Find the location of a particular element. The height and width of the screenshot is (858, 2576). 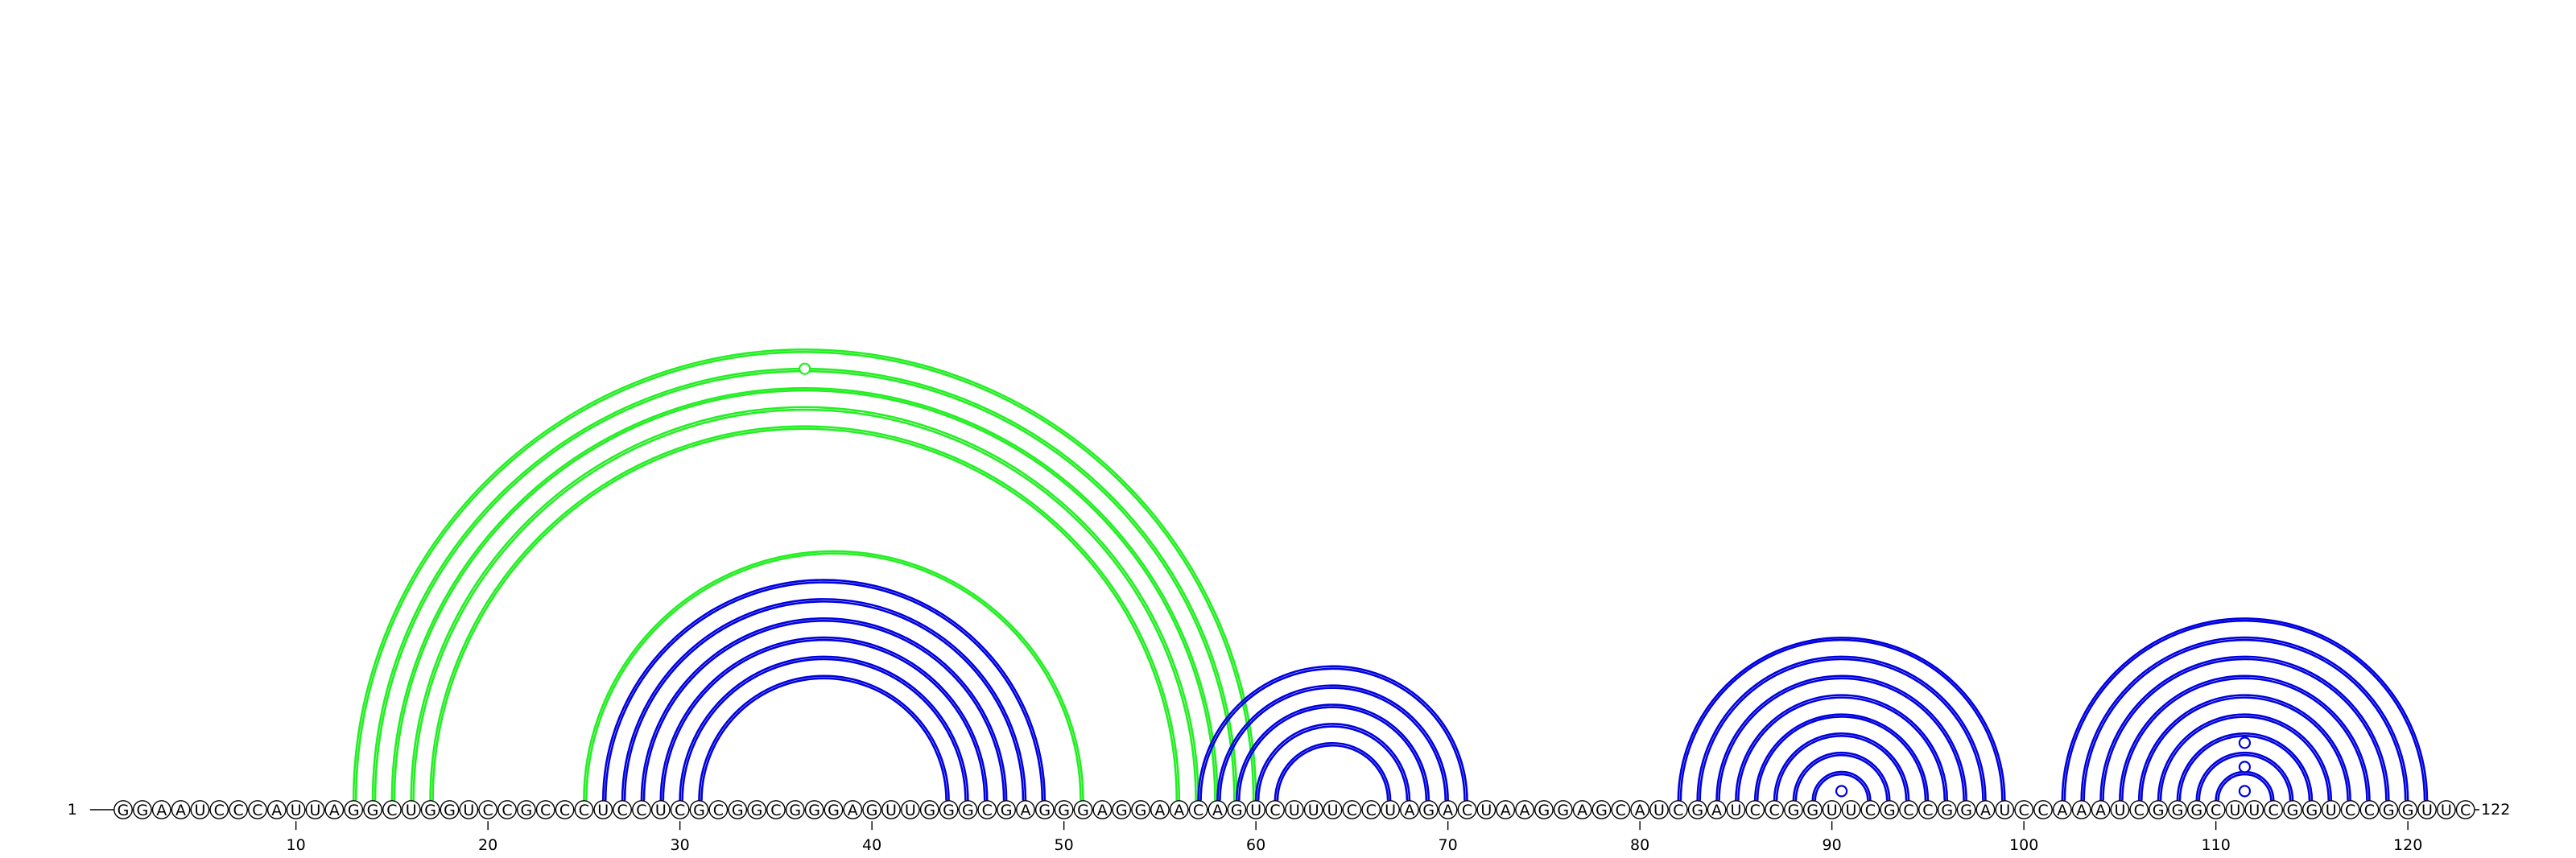

nucleotide: A is located at coordinates (1717, 809).